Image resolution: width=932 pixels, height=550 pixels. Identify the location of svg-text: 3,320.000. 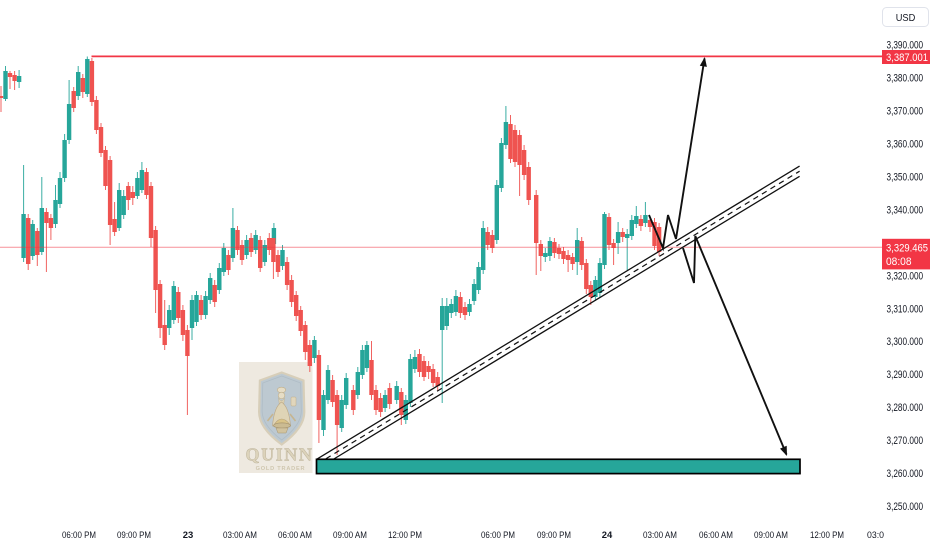
(905, 276).